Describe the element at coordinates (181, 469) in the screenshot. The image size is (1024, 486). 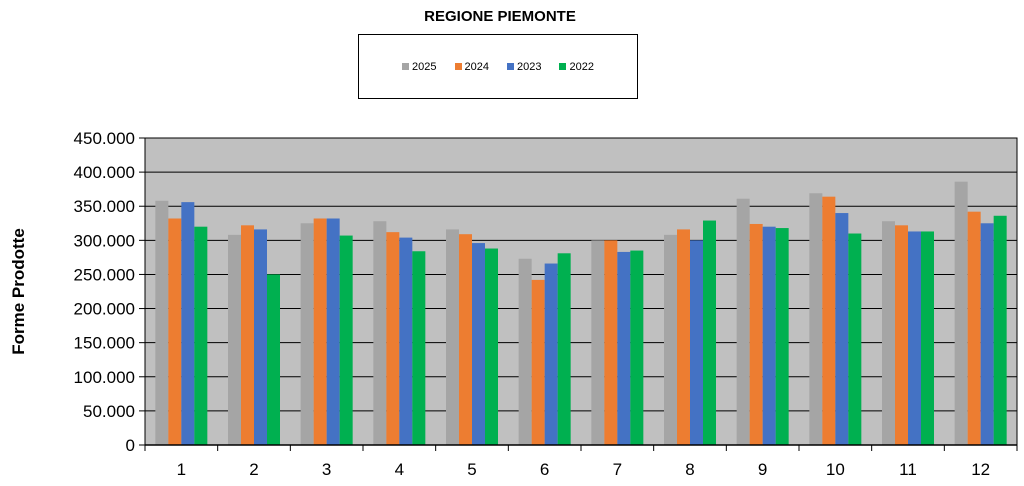
I see `x-tick-label: 1` at that location.